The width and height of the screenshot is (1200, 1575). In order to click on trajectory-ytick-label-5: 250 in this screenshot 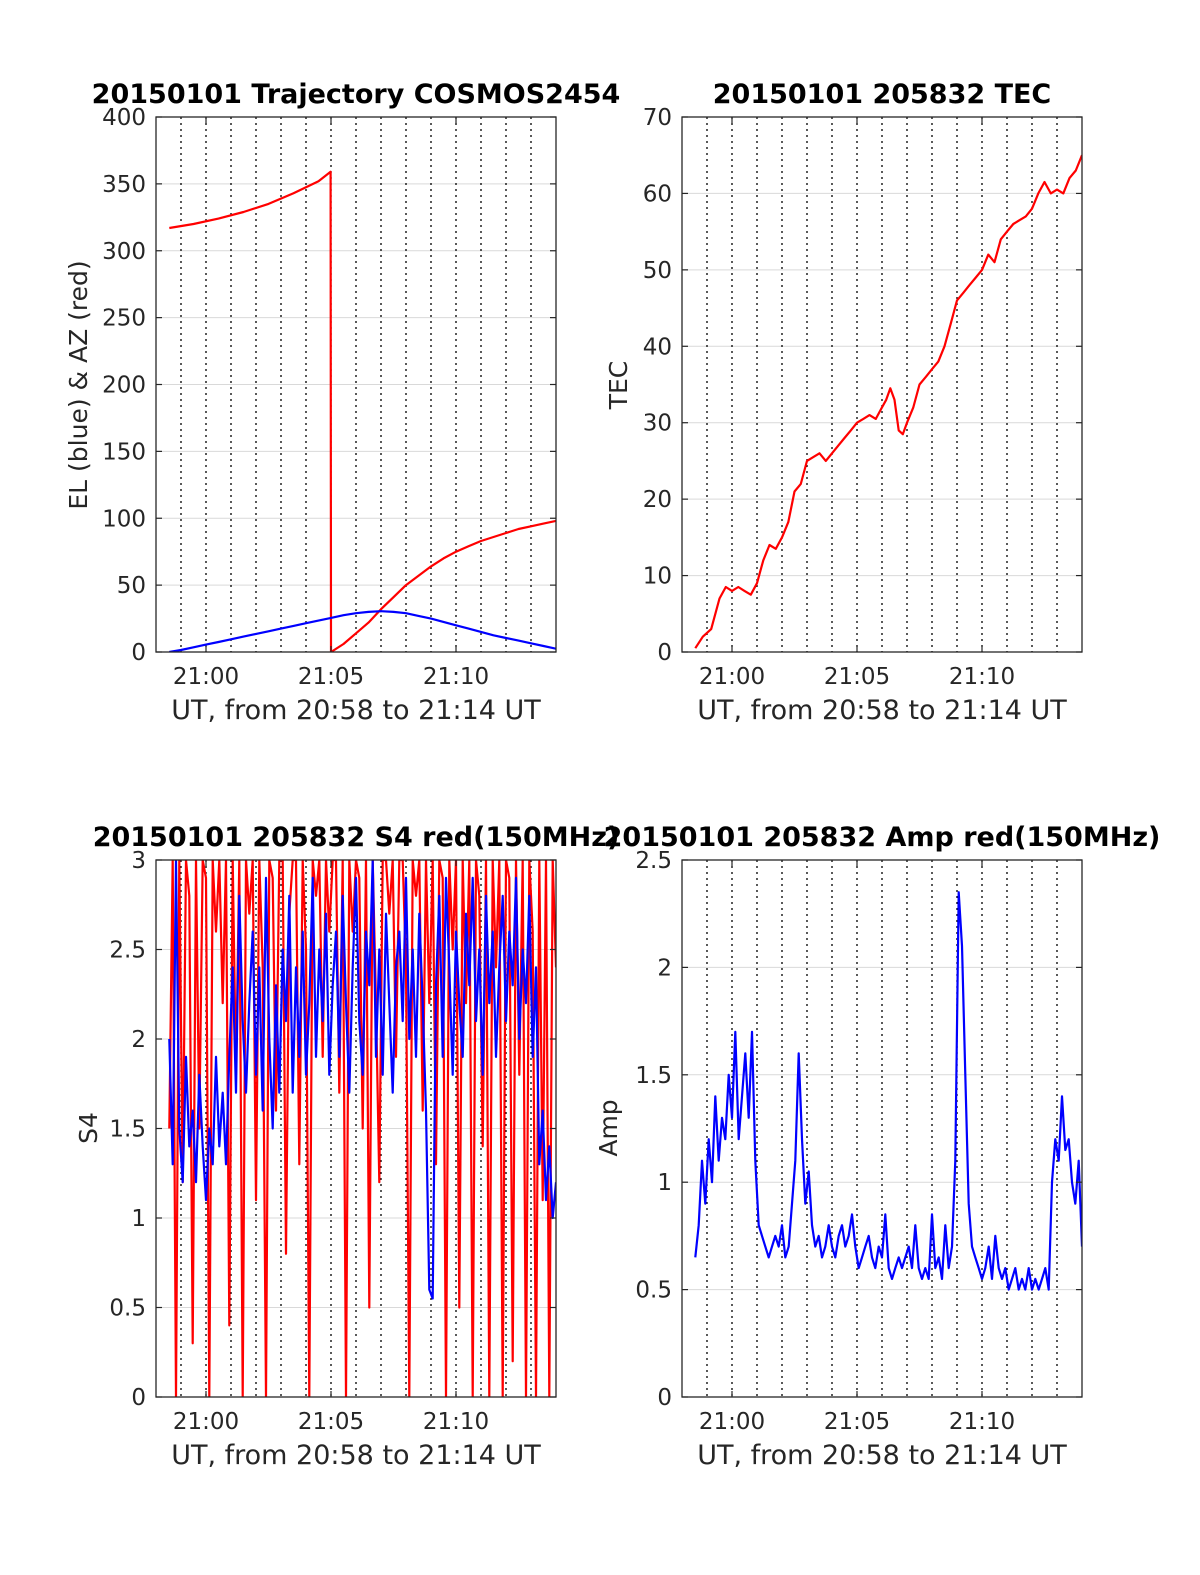, I will do `click(124, 319)`.